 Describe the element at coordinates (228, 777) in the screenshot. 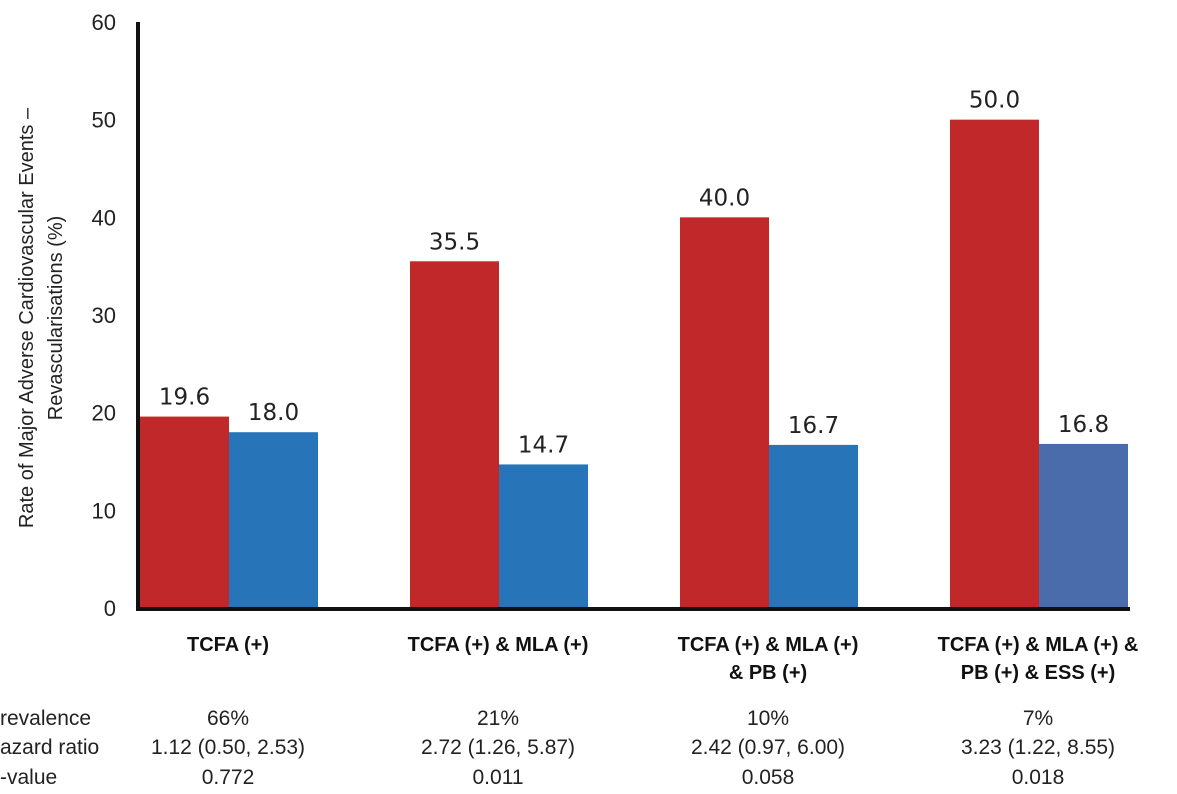

I see `stats-value: 0.772` at that location.